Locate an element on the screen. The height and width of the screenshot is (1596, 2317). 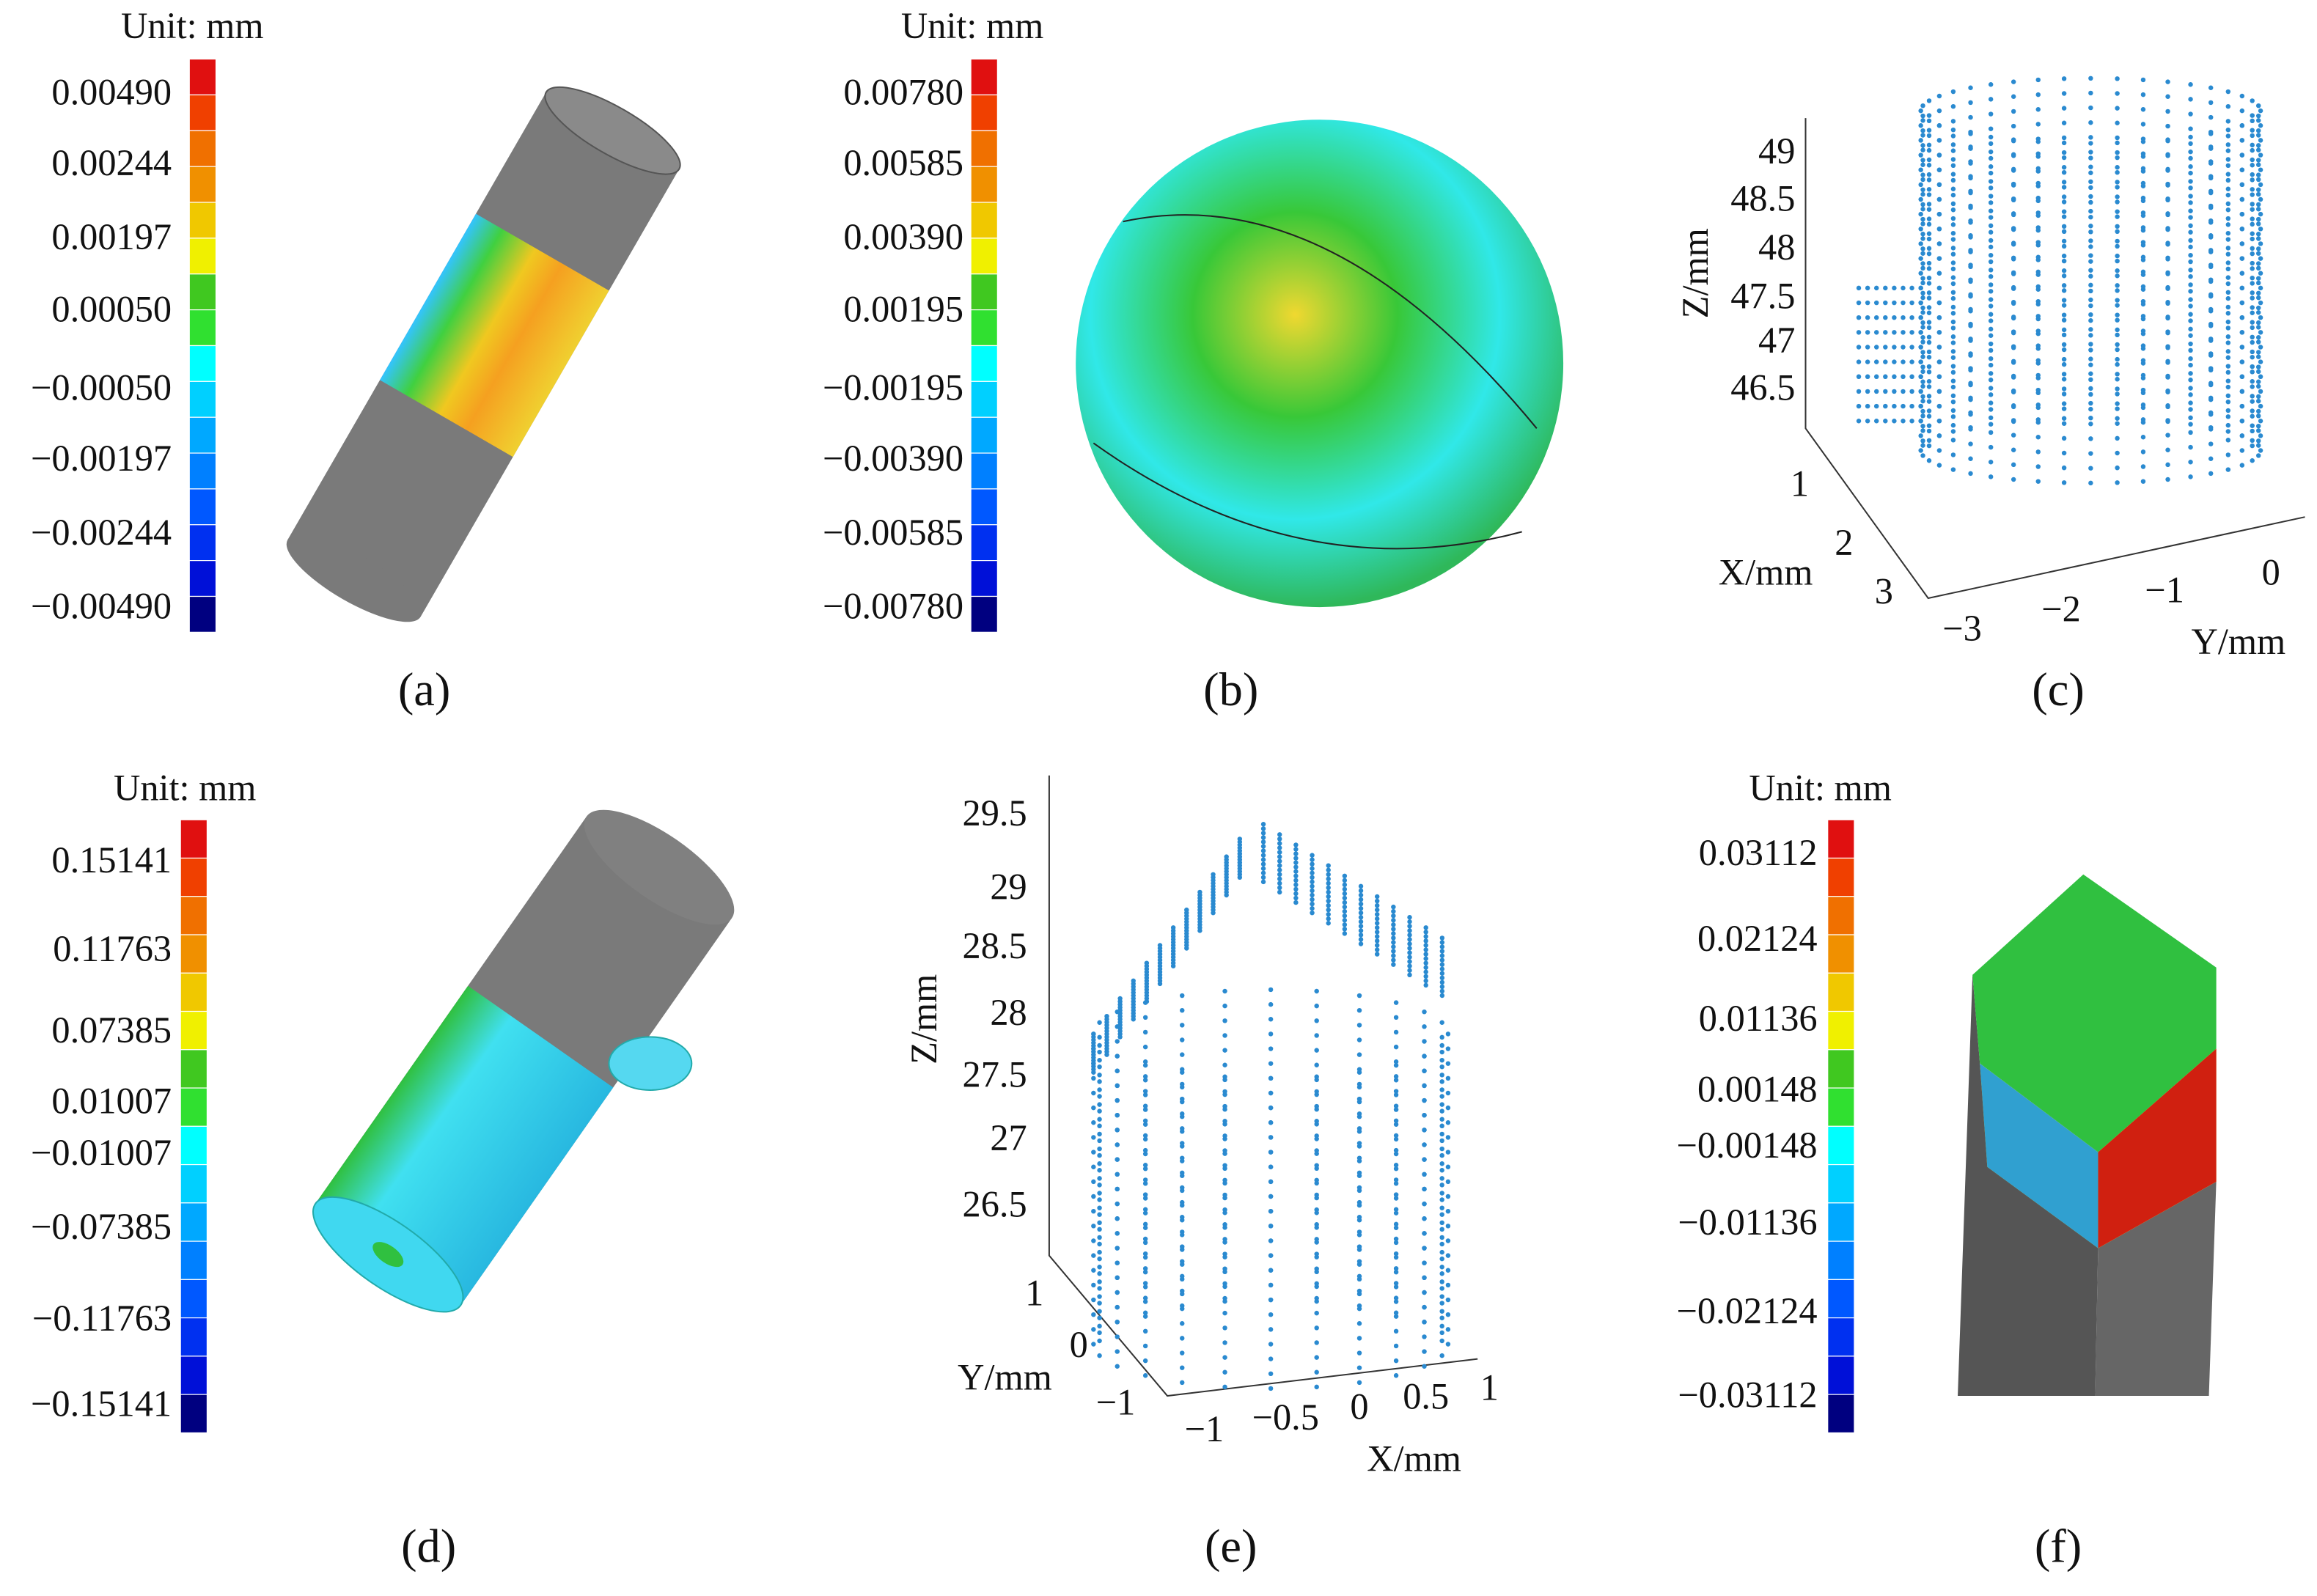
y-tick-label: −1 is located at coordinates (2164, 590).